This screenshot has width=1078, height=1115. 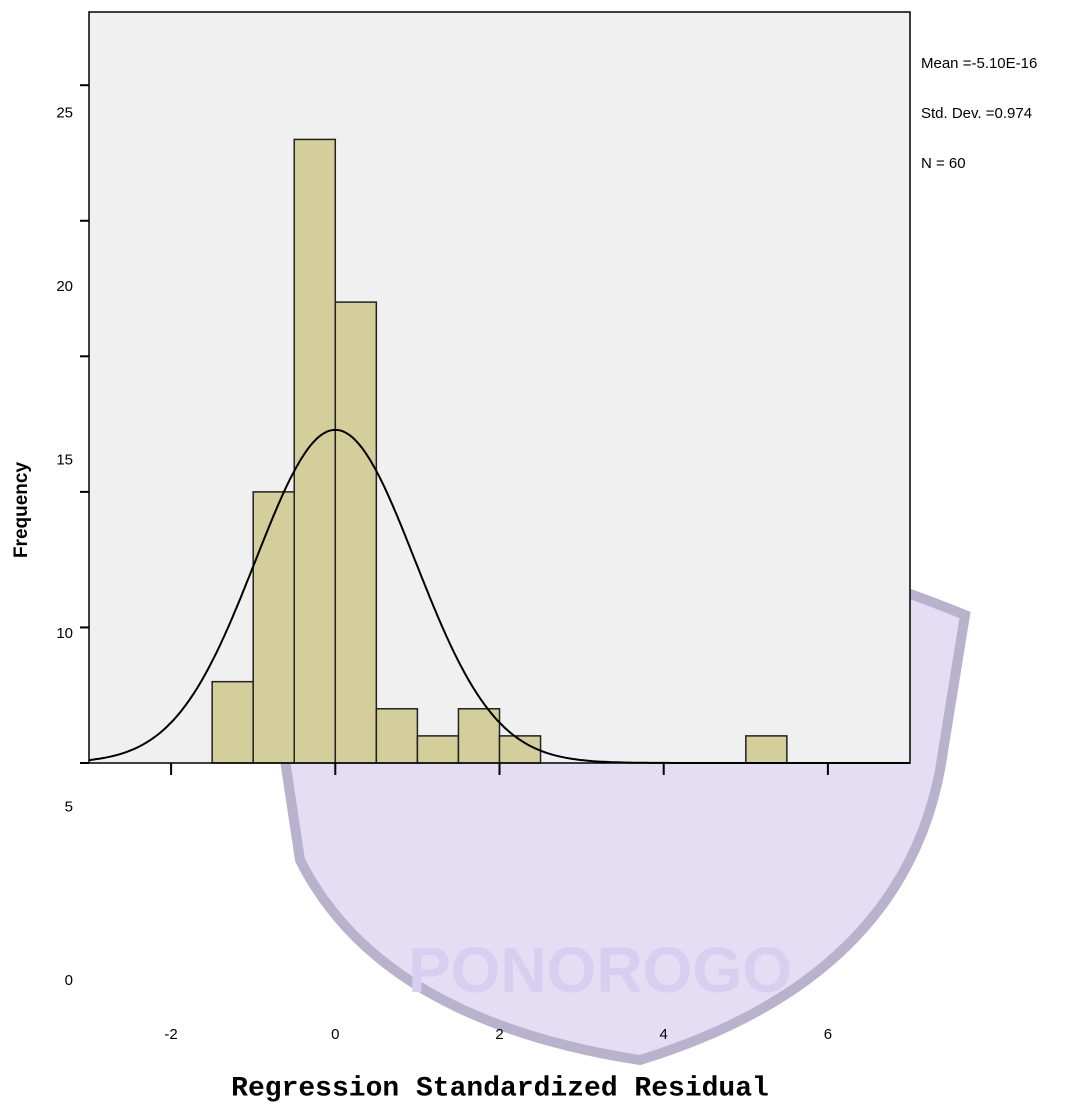 What do you see at coordinates (64, 286) in the screenshot?
I see `y-tick-label: 20` at bounding box center [64, 286].